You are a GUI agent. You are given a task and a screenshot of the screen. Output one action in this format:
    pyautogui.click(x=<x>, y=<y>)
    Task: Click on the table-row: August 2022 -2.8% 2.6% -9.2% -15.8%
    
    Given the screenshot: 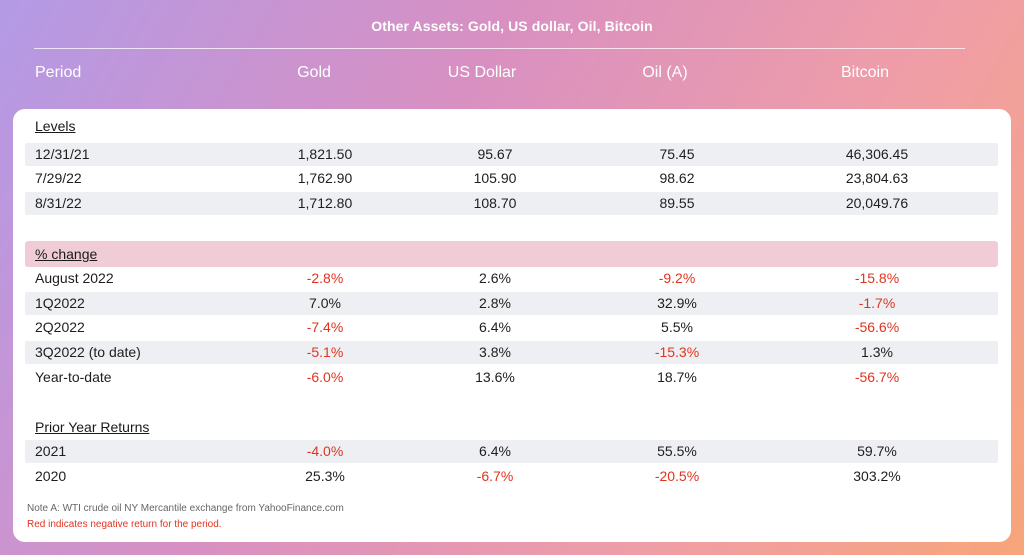 What is the action you would take?
    pyautogui.click(x=511, y=278)
    